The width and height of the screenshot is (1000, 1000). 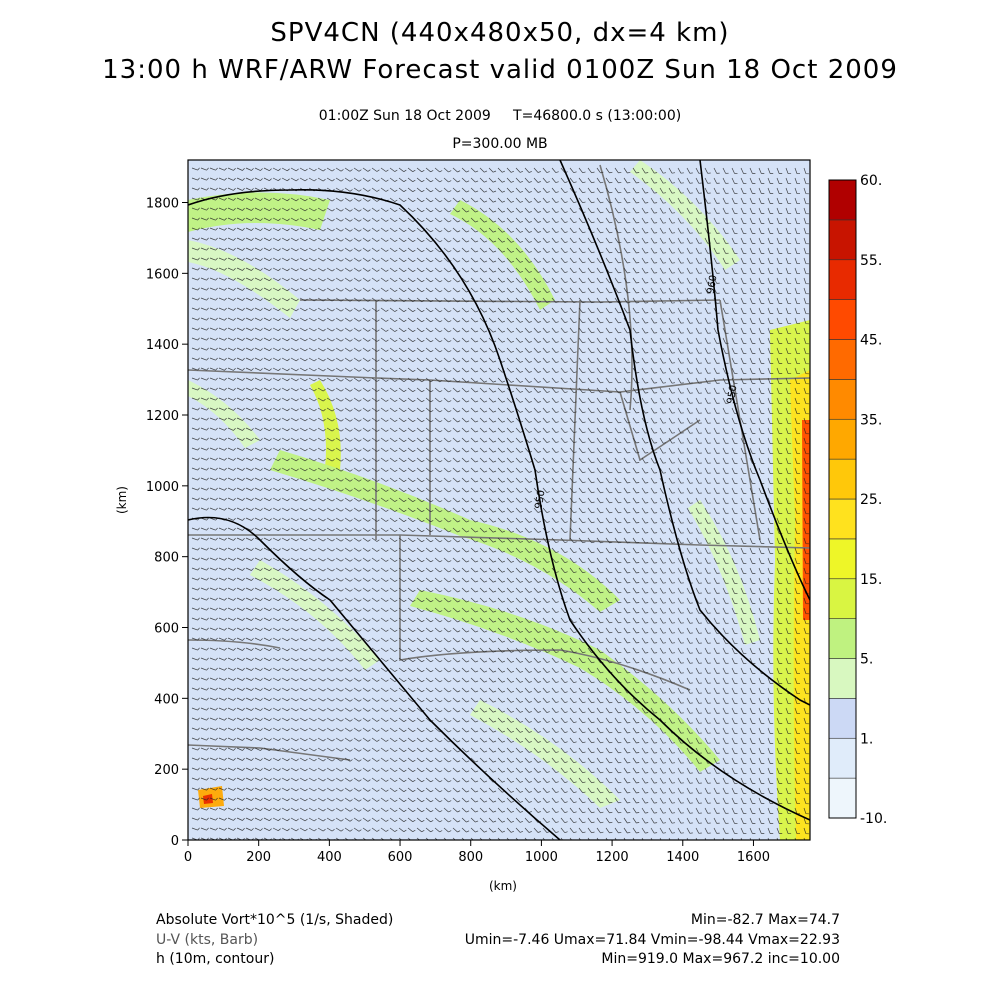 I want to click on colorbar: -10. 1. 5. 15. 25. 35. 45. 55. 60., so click(x=857, y=500).